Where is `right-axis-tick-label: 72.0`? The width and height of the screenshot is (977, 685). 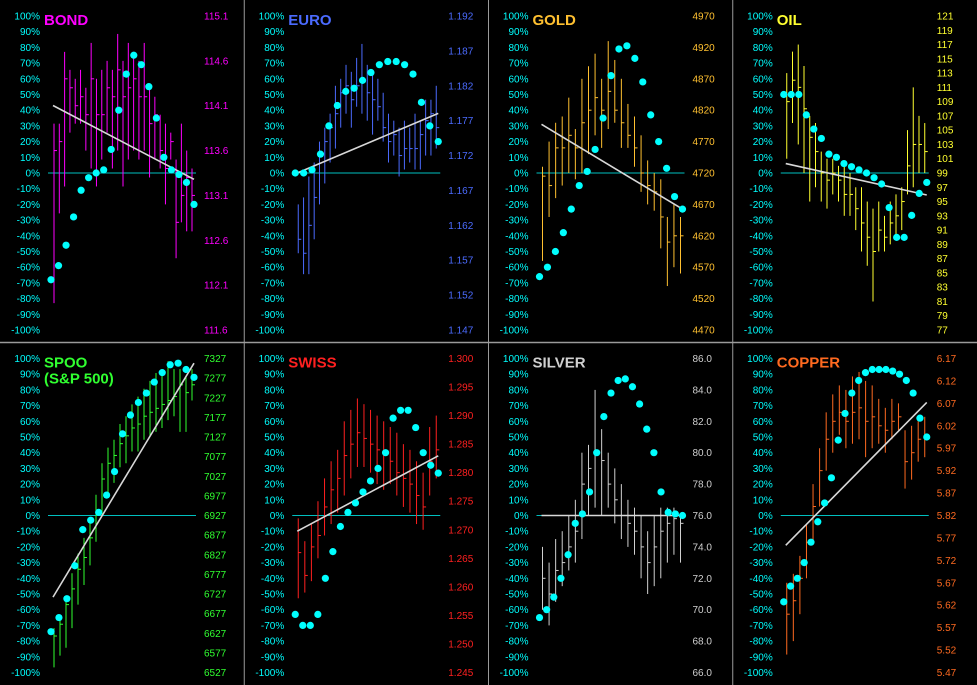 right-axis-tick-label: 72.0 is located at coordinates (703, 579).